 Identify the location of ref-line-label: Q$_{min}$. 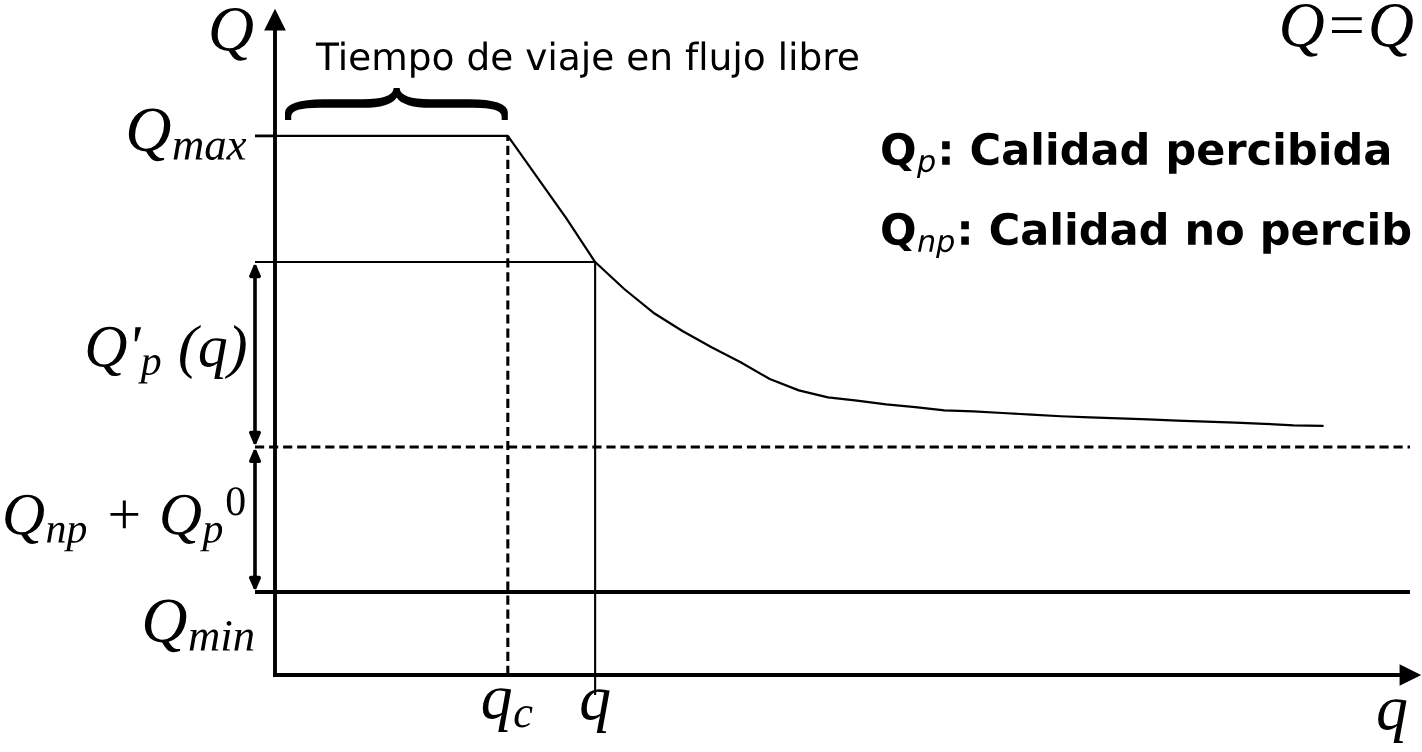
(199, 626).